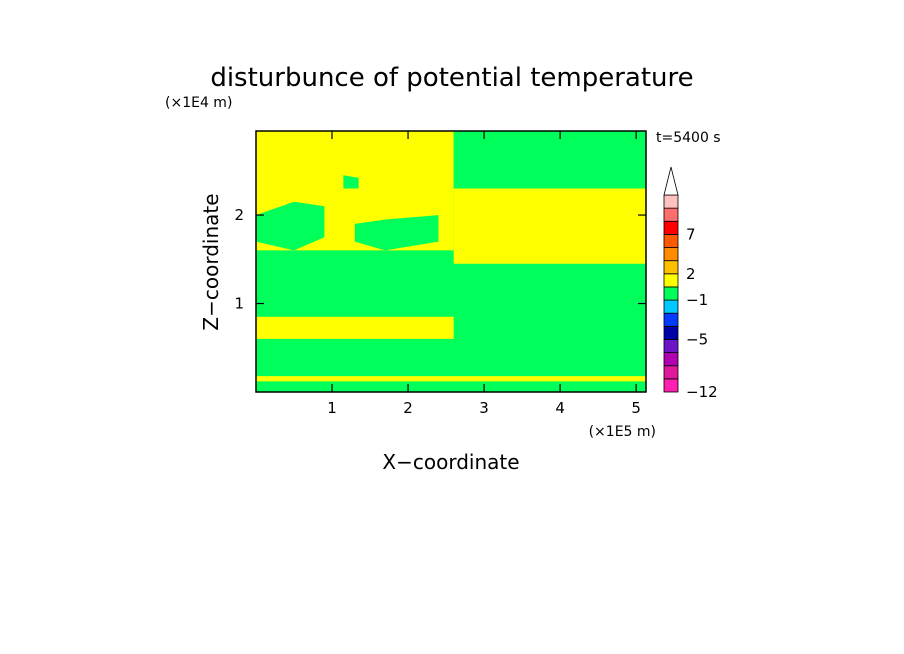  Describe the element at coordinates (484, 408) in the screenshot. I see `x-tick-label: 3` at that location.